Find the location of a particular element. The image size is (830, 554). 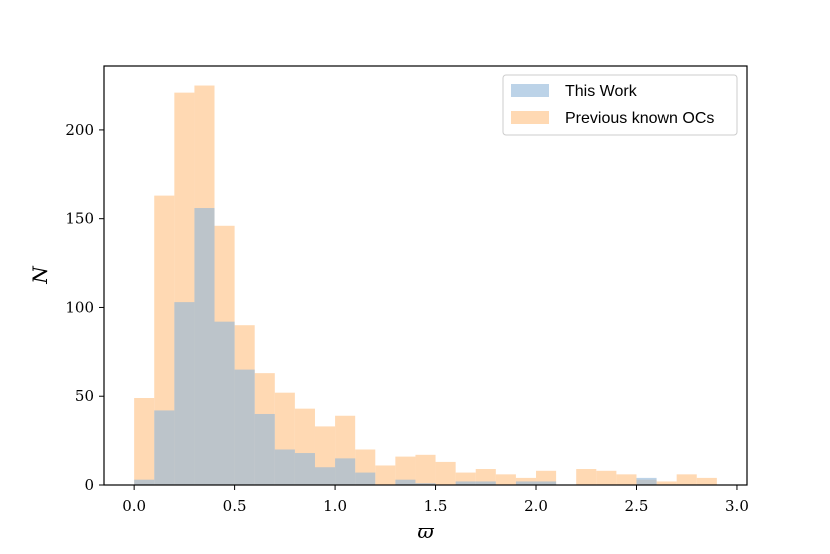

x-tick-label: 2.5 is located at coordinates (637, 506).